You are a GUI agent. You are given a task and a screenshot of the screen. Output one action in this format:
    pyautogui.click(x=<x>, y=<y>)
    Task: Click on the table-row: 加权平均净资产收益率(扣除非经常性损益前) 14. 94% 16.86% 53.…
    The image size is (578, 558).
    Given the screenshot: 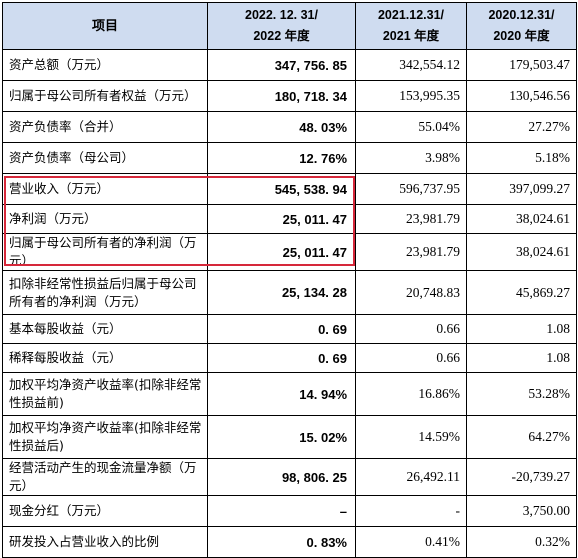 What is the action you would take?
    pyautogui.click(x=289, y=394)
    